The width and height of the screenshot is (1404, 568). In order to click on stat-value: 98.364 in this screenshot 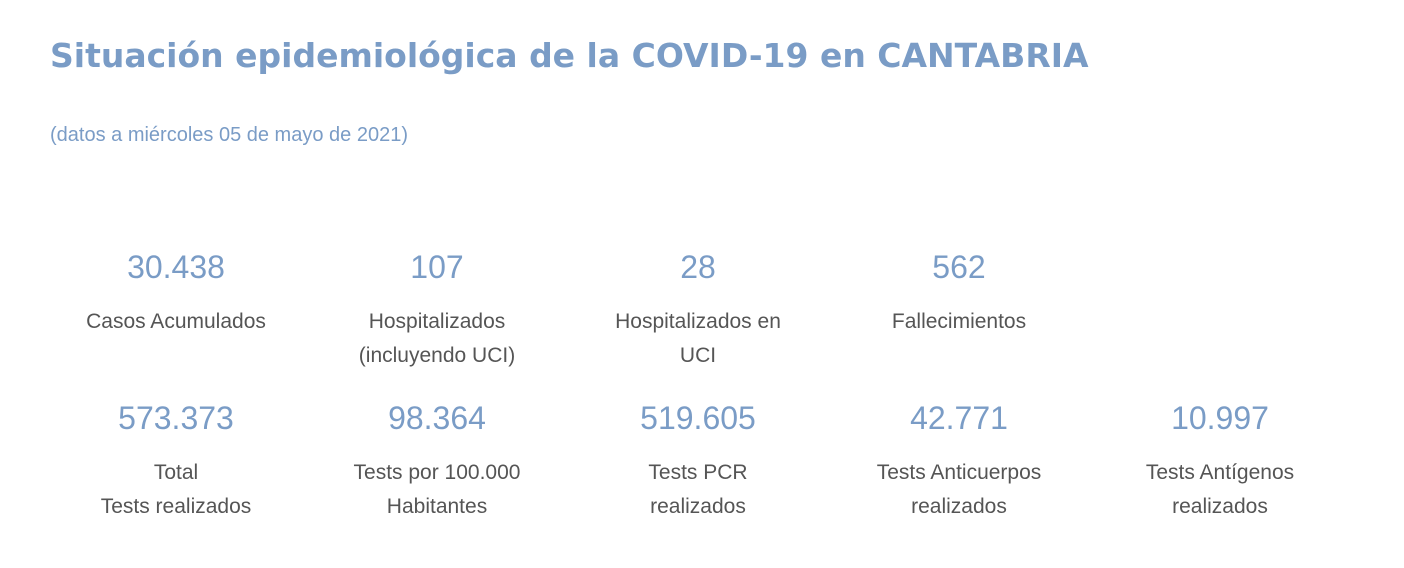, I will do `click(437, 418)`.